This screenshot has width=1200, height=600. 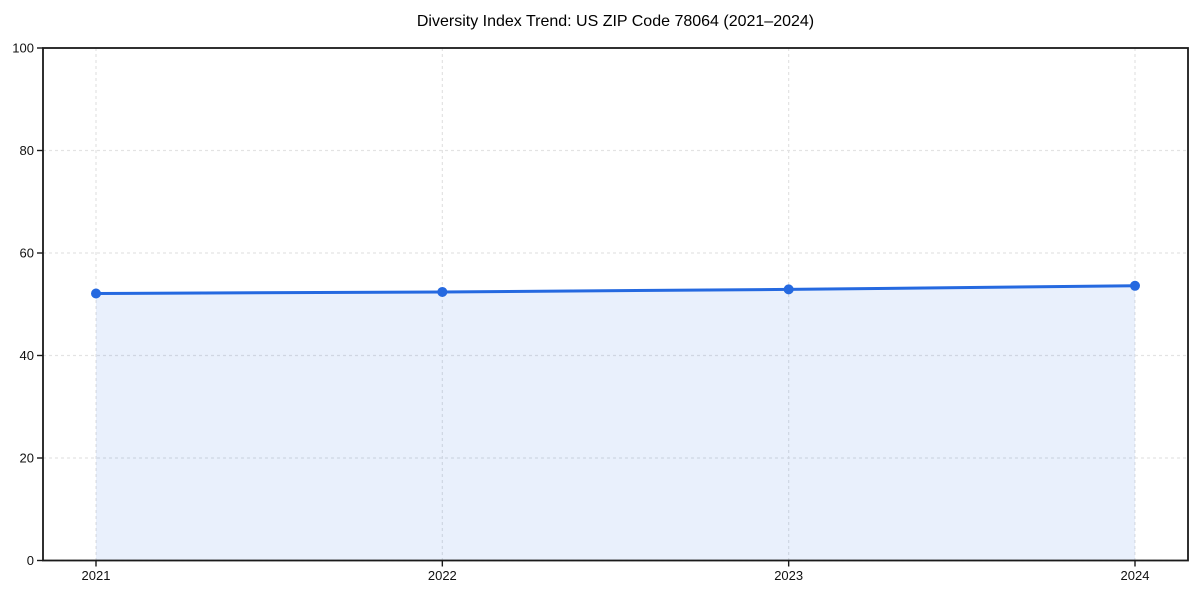 What do you see at coordinates (442, 575) in the screenshot?
I see `x-axis-tick-label: 2022` at bounding box center [442, 575].